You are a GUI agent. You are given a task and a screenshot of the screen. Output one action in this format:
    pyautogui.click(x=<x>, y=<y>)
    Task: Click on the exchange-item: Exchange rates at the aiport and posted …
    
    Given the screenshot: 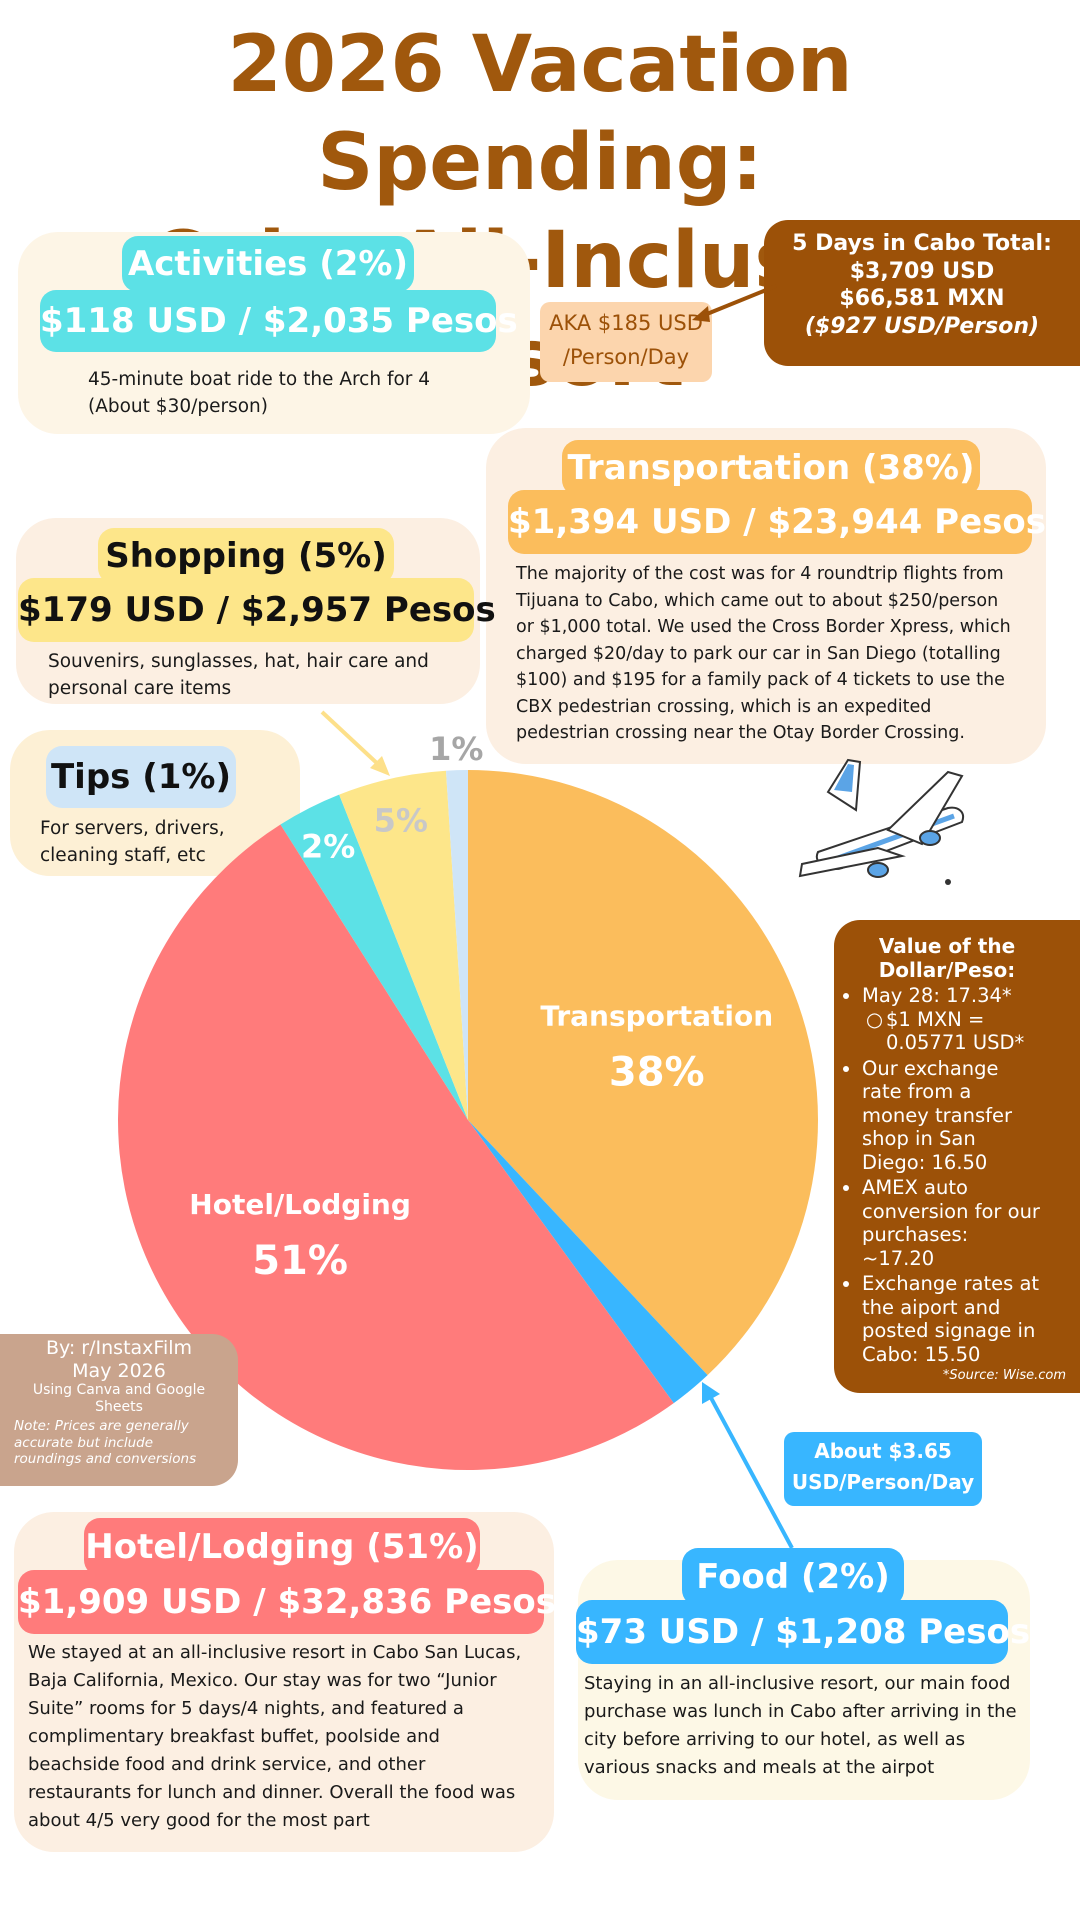 What is the action you would take?
    pyautogui.click(x=953, y=1319)
    